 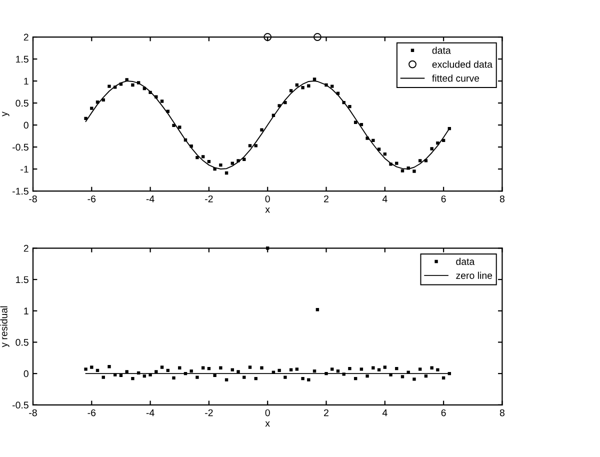 What do you see at coordinates (20, 191) in the screenshot?
I see `y-tick-label: -1.5` at bounding box center [20, 191].